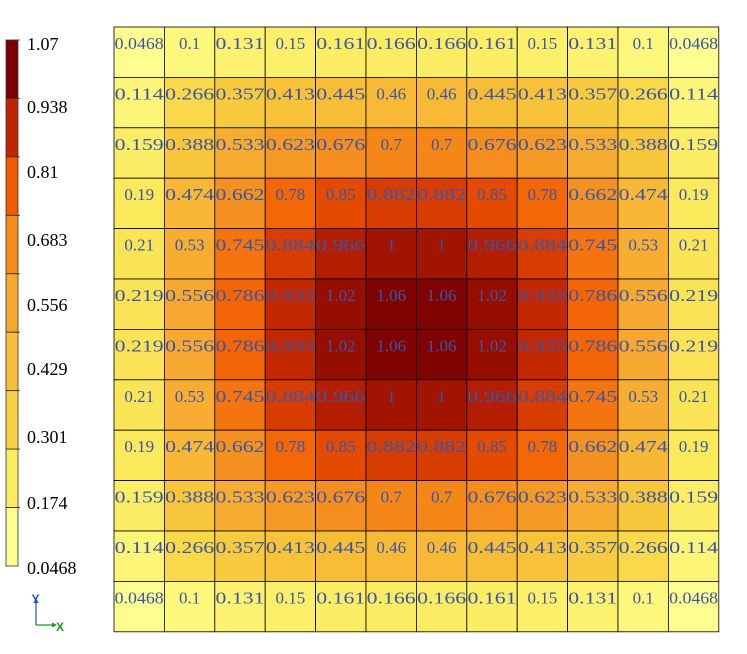 The width and height of the screenshot is (747, 654). I want to click on heatmap-cell-label: 0.1, so click(643, 43).